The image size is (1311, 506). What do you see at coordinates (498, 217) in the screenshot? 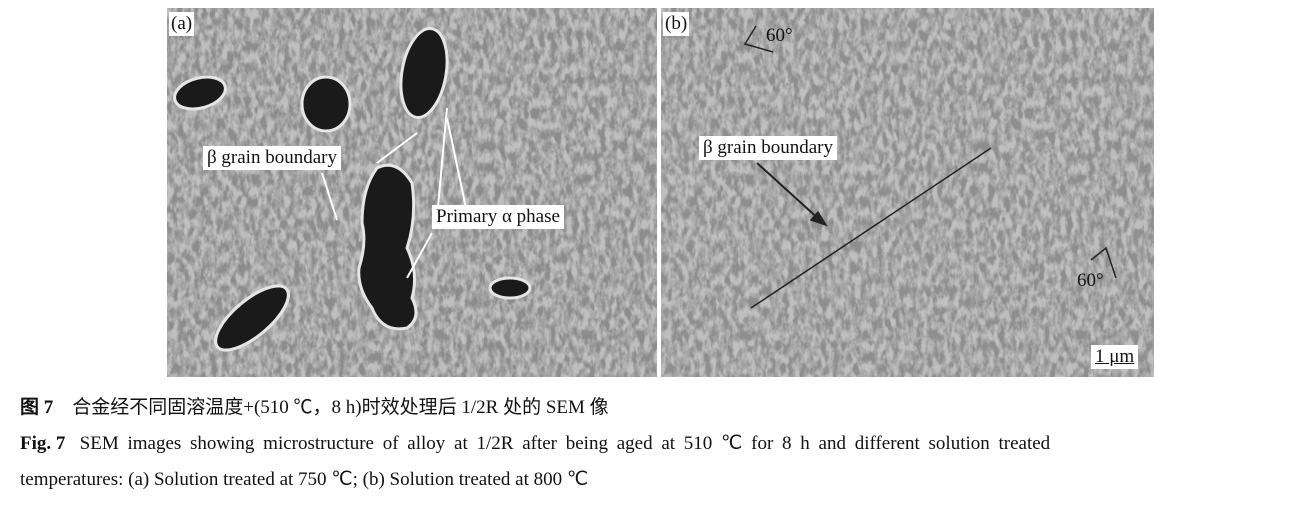
I see `primary-alpha-label: Primary α phase` at bounding box center [498, 217].